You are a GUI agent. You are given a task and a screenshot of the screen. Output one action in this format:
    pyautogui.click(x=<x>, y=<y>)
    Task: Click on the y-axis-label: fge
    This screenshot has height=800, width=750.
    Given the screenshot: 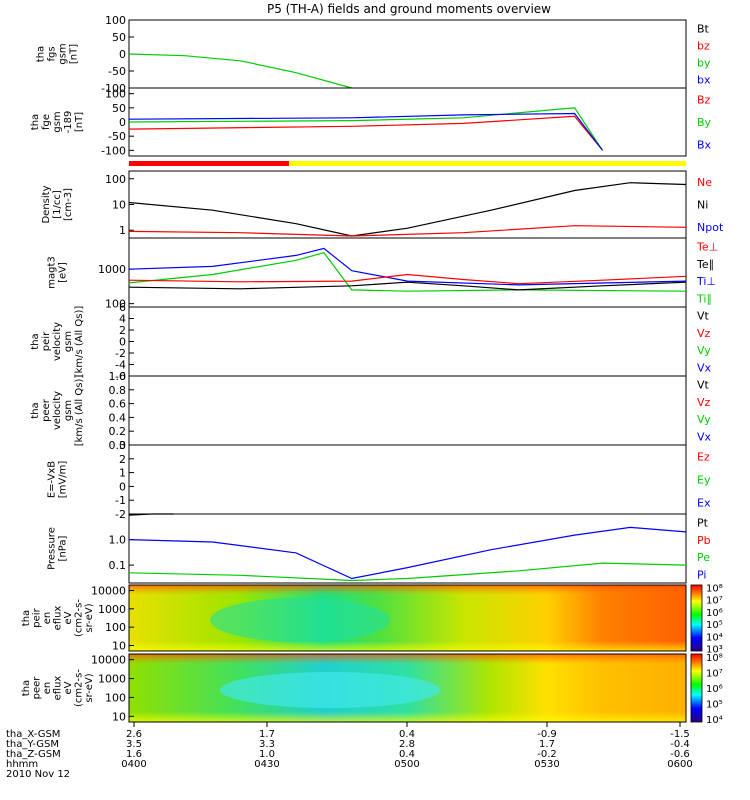 What is the action you would take?
    pyautogui.click(x=46, y=122)
    